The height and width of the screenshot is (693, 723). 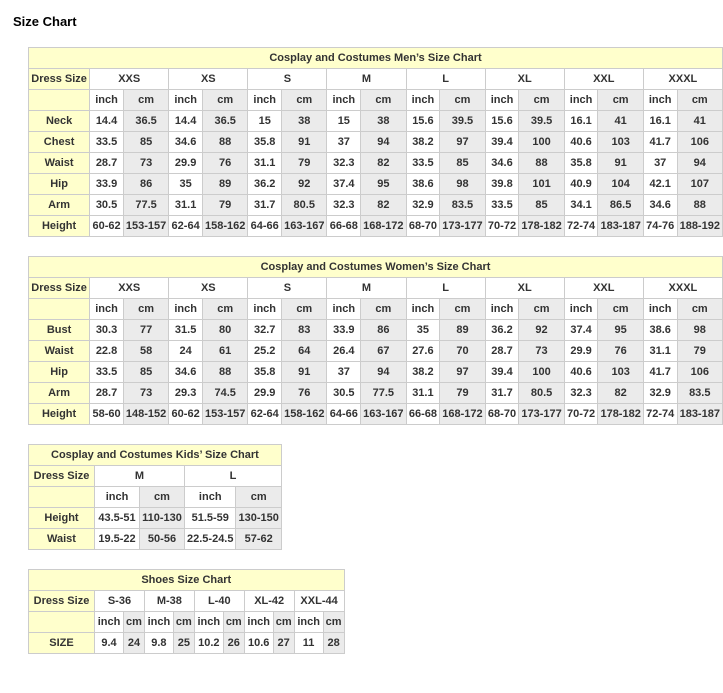 I want to click on row-label: Waist, so click(x=59, y=163).